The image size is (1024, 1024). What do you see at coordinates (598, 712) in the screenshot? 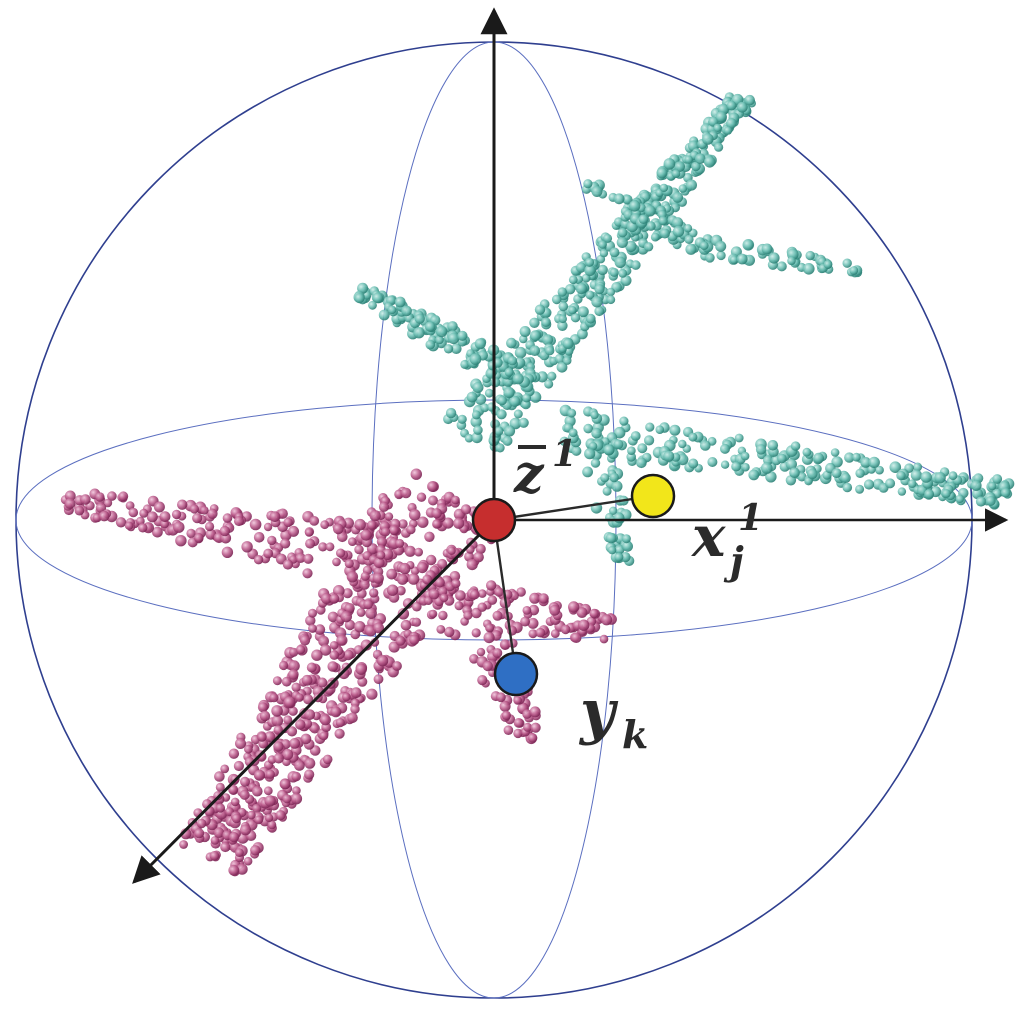
I see `source-point-label-base: y` at bounding box center [598, 712].